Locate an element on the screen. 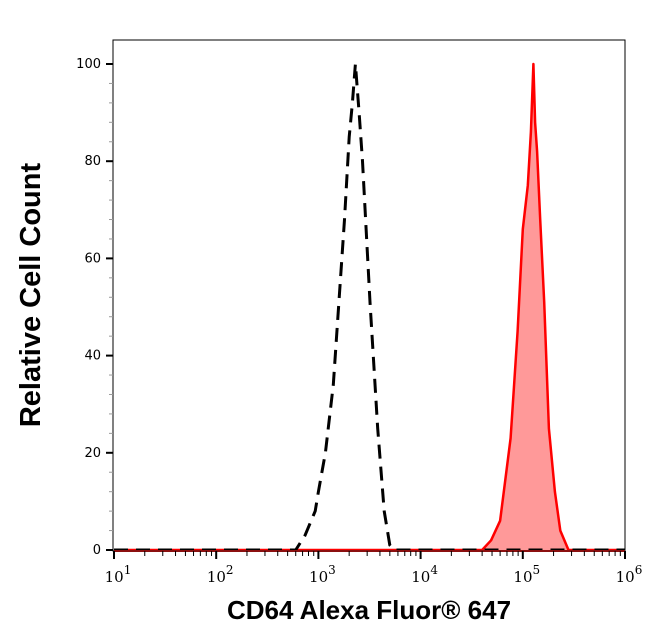  y-axis-label: Relative Cell Count is located at coordinates (31, 295).